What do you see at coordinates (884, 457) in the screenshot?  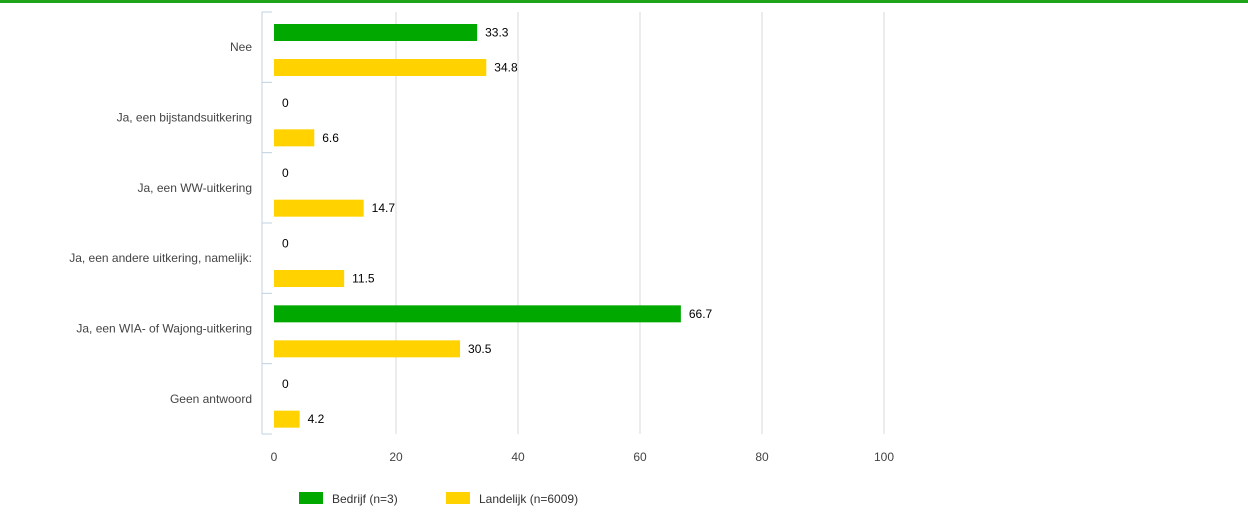 I see `x-tick-label: 100` at bounding box center [884, 457].